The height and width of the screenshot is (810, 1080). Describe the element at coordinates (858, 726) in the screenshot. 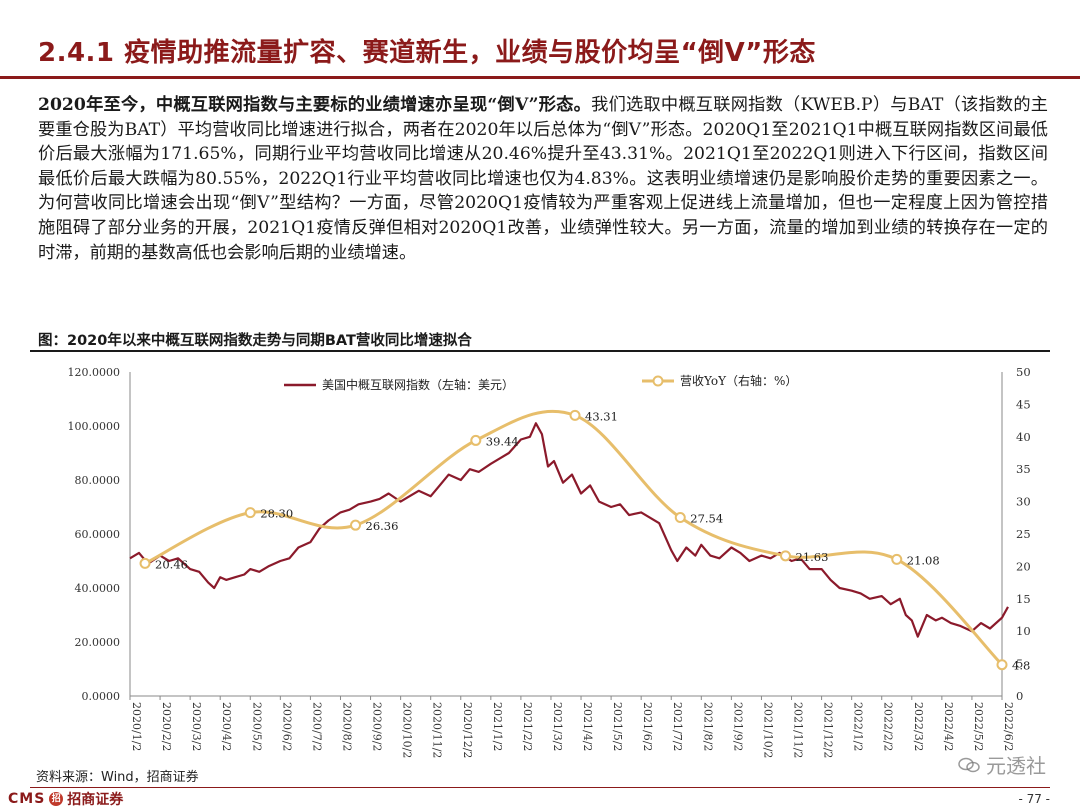

I see `x-tick-label: 2022/1/2` at that location.